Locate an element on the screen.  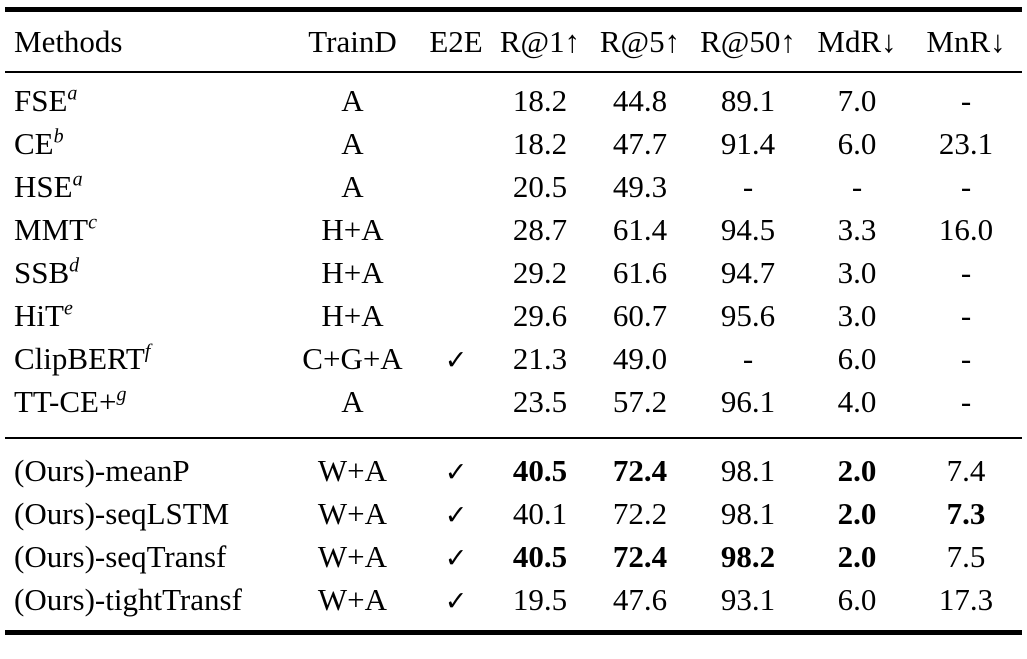
table-row: HiTe H+A 29.6 60.7 95.6 3.0 - is located at coordinates (513, 315).